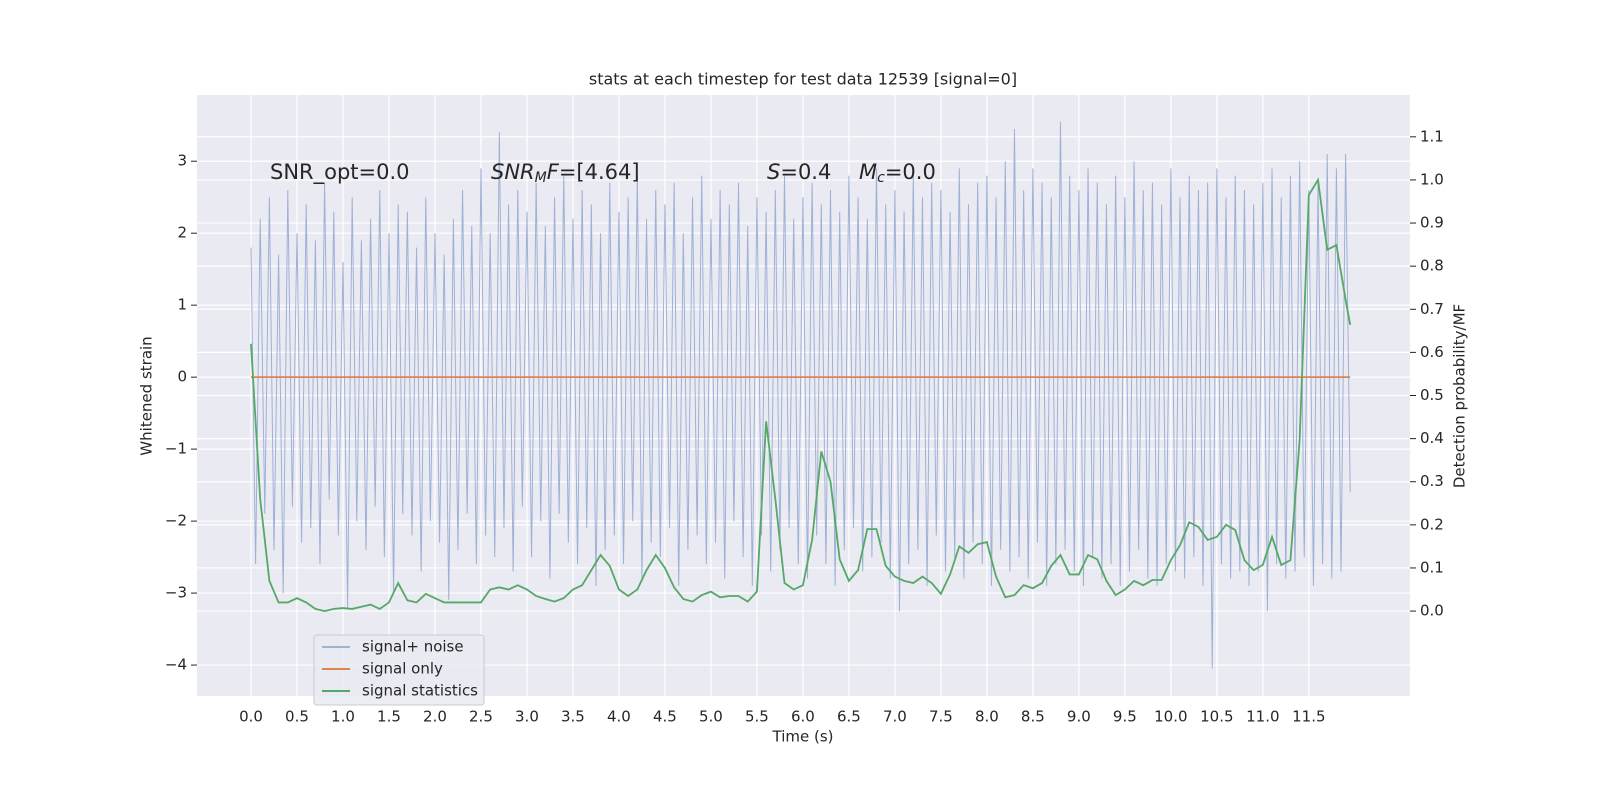  Describe the element at coordinates (389, 717) in the screenshot. I see `x-tick-label: 1.5` at that location.